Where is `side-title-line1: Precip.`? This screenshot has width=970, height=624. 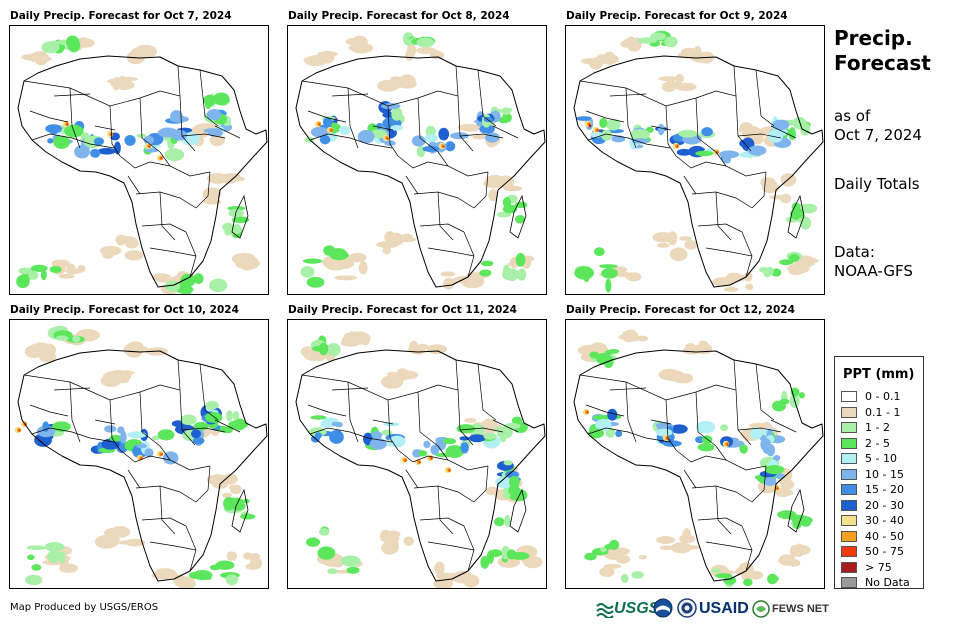 side-title-line1: Precip. is located at coordinates (873, 38).